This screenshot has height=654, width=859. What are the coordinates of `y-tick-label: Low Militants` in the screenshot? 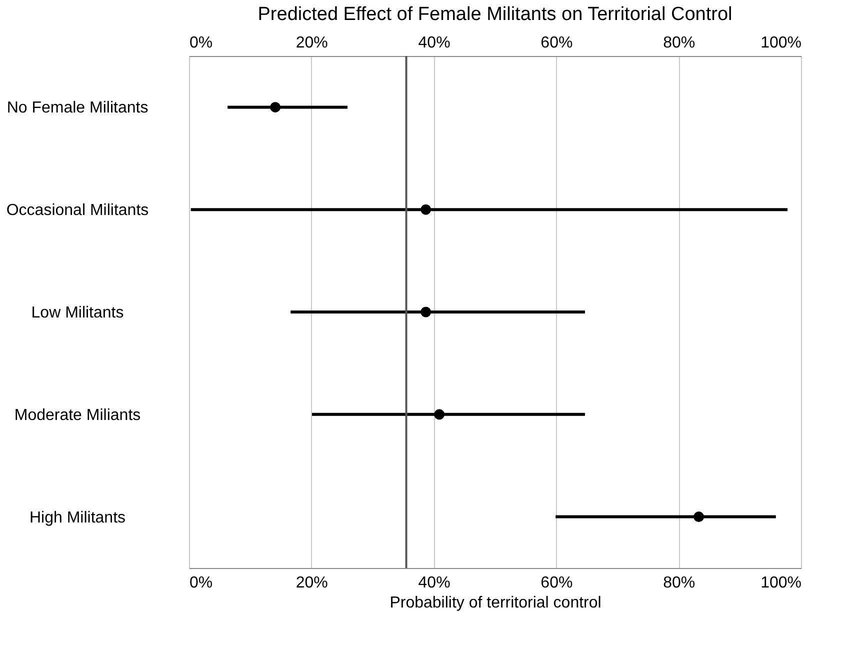 It's located at (77, 313).